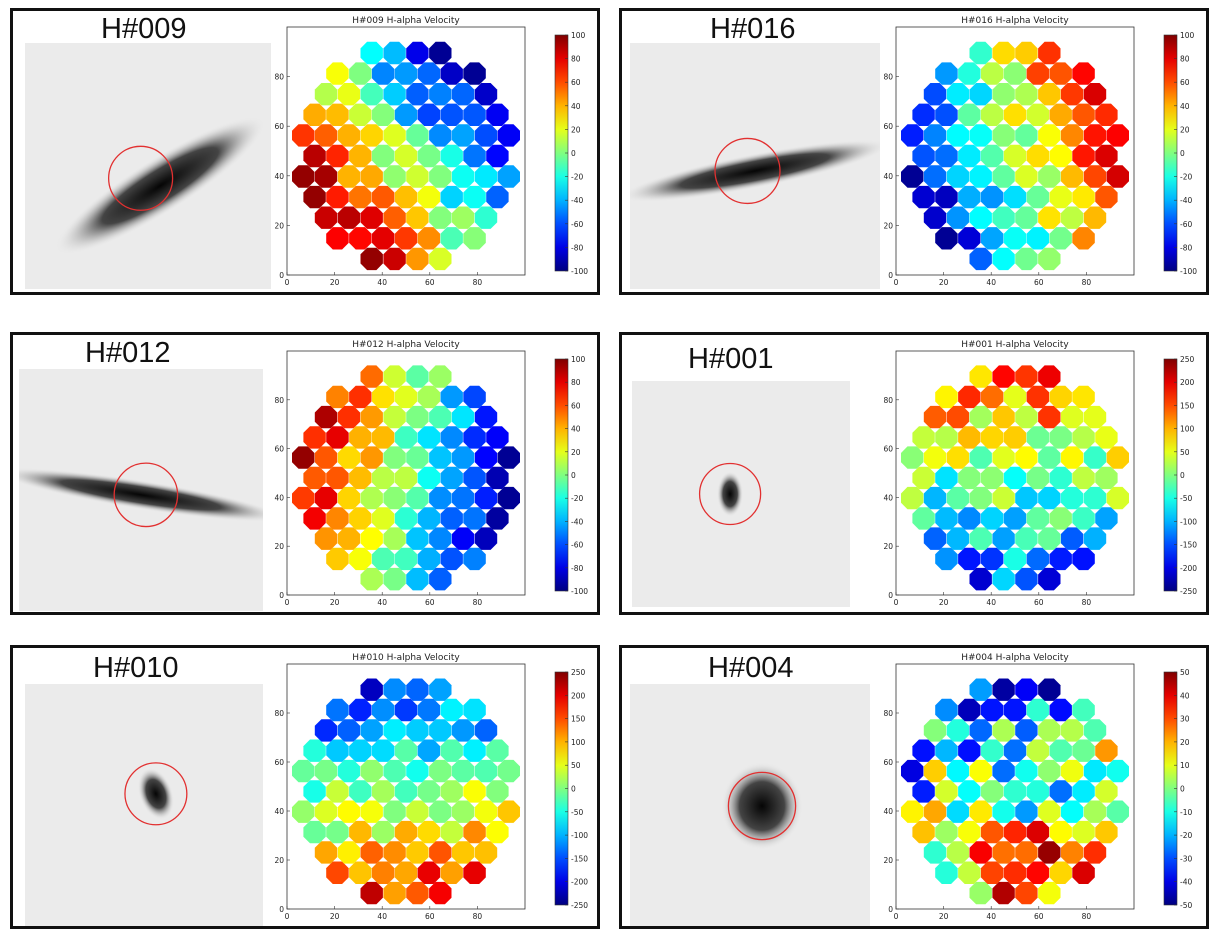  What do you see at coordinates (576, 405) in the screenshot?
I see `colorbar-tick-label: 60` at bounding box center [576, 405].